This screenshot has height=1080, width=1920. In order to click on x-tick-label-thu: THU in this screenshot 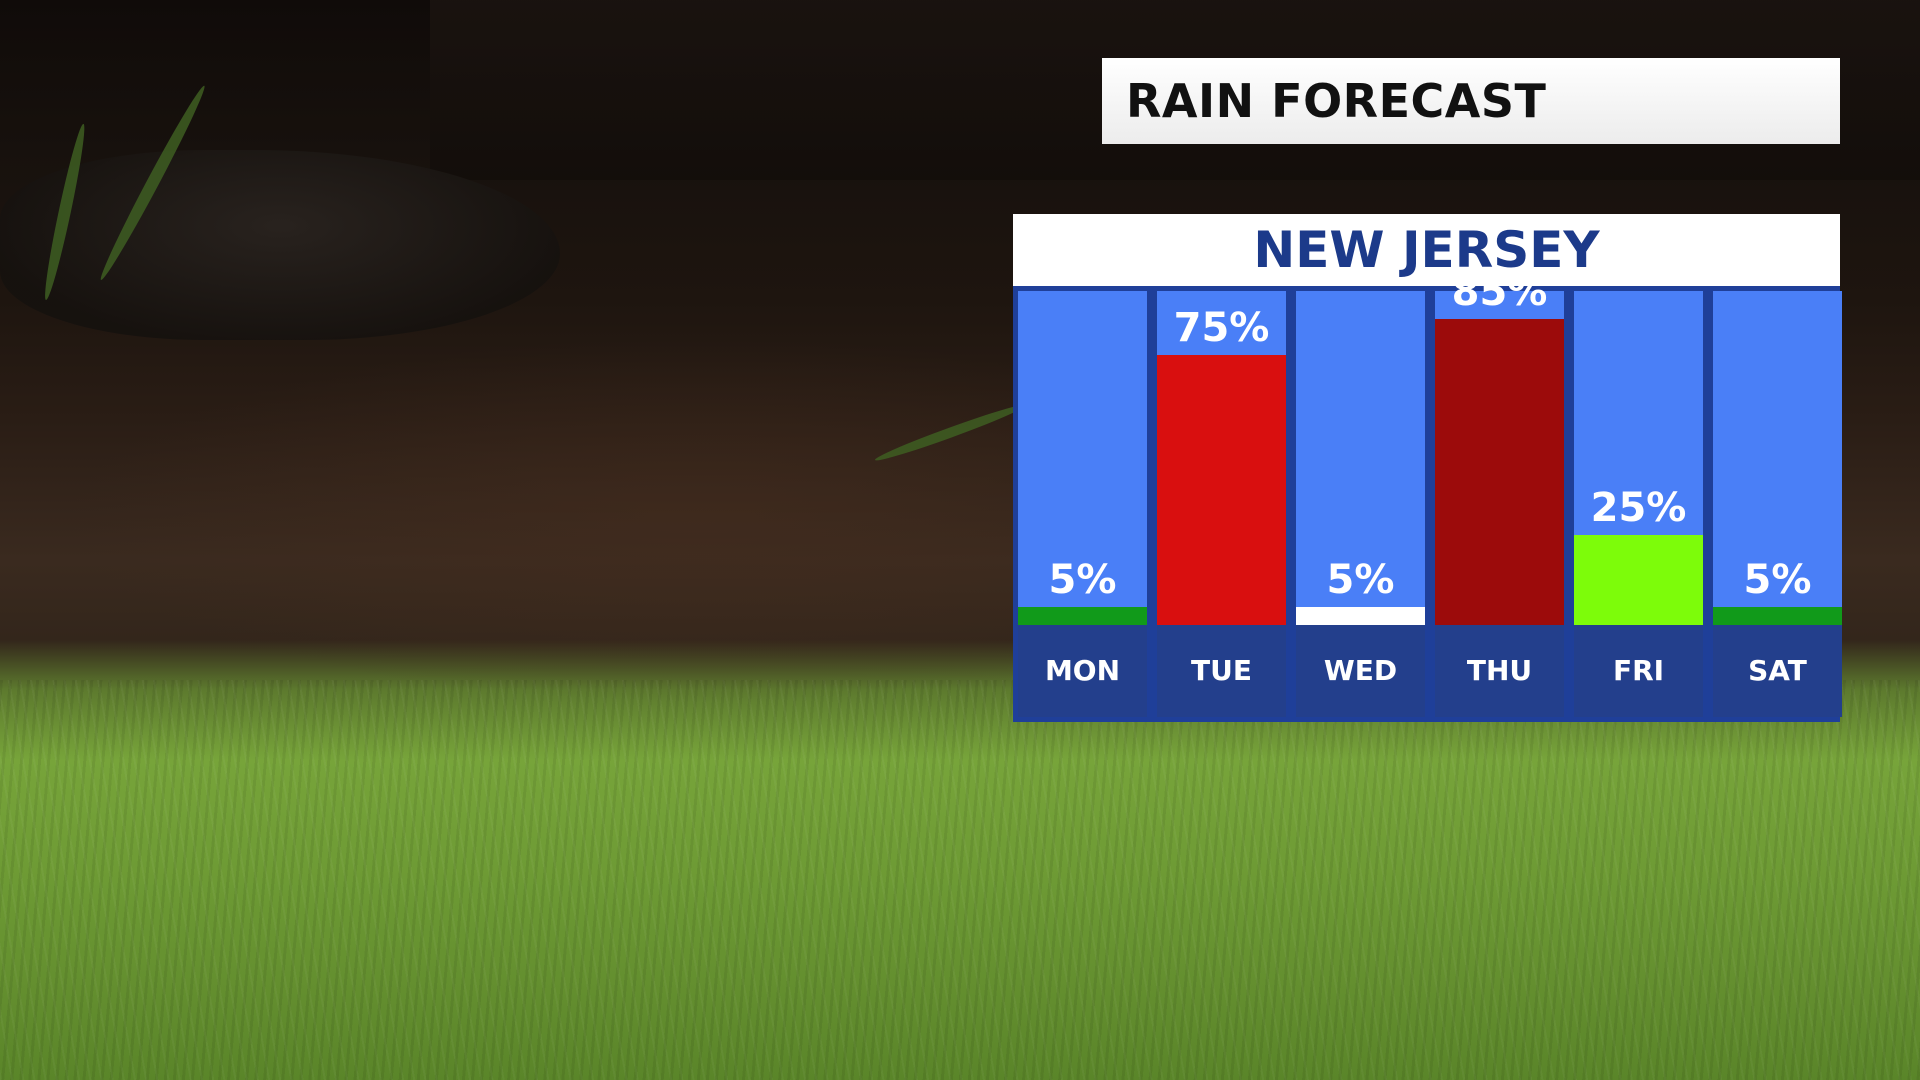, I will do `click(1499, 670)`.